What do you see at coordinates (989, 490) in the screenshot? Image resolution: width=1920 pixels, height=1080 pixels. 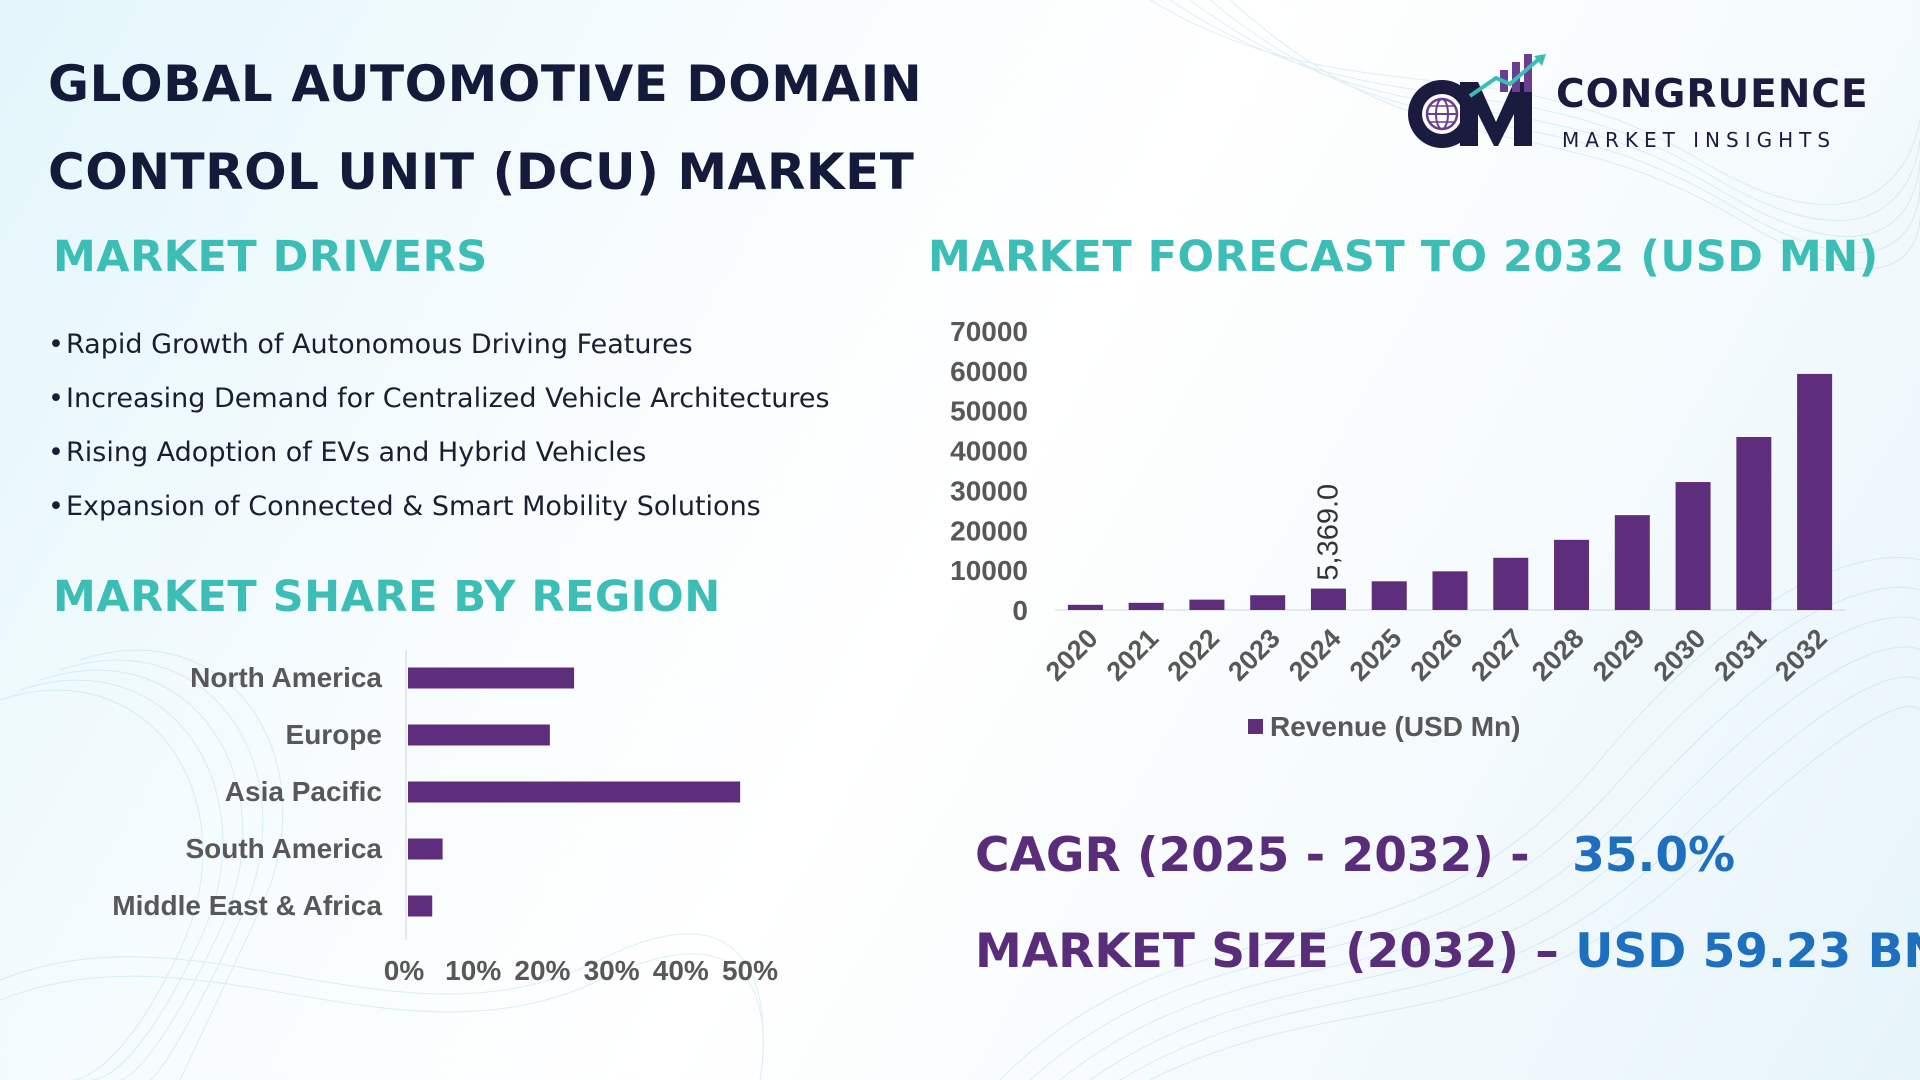 I see `forecast-y-tick-label: 30000` at bounding box center [989, 490].